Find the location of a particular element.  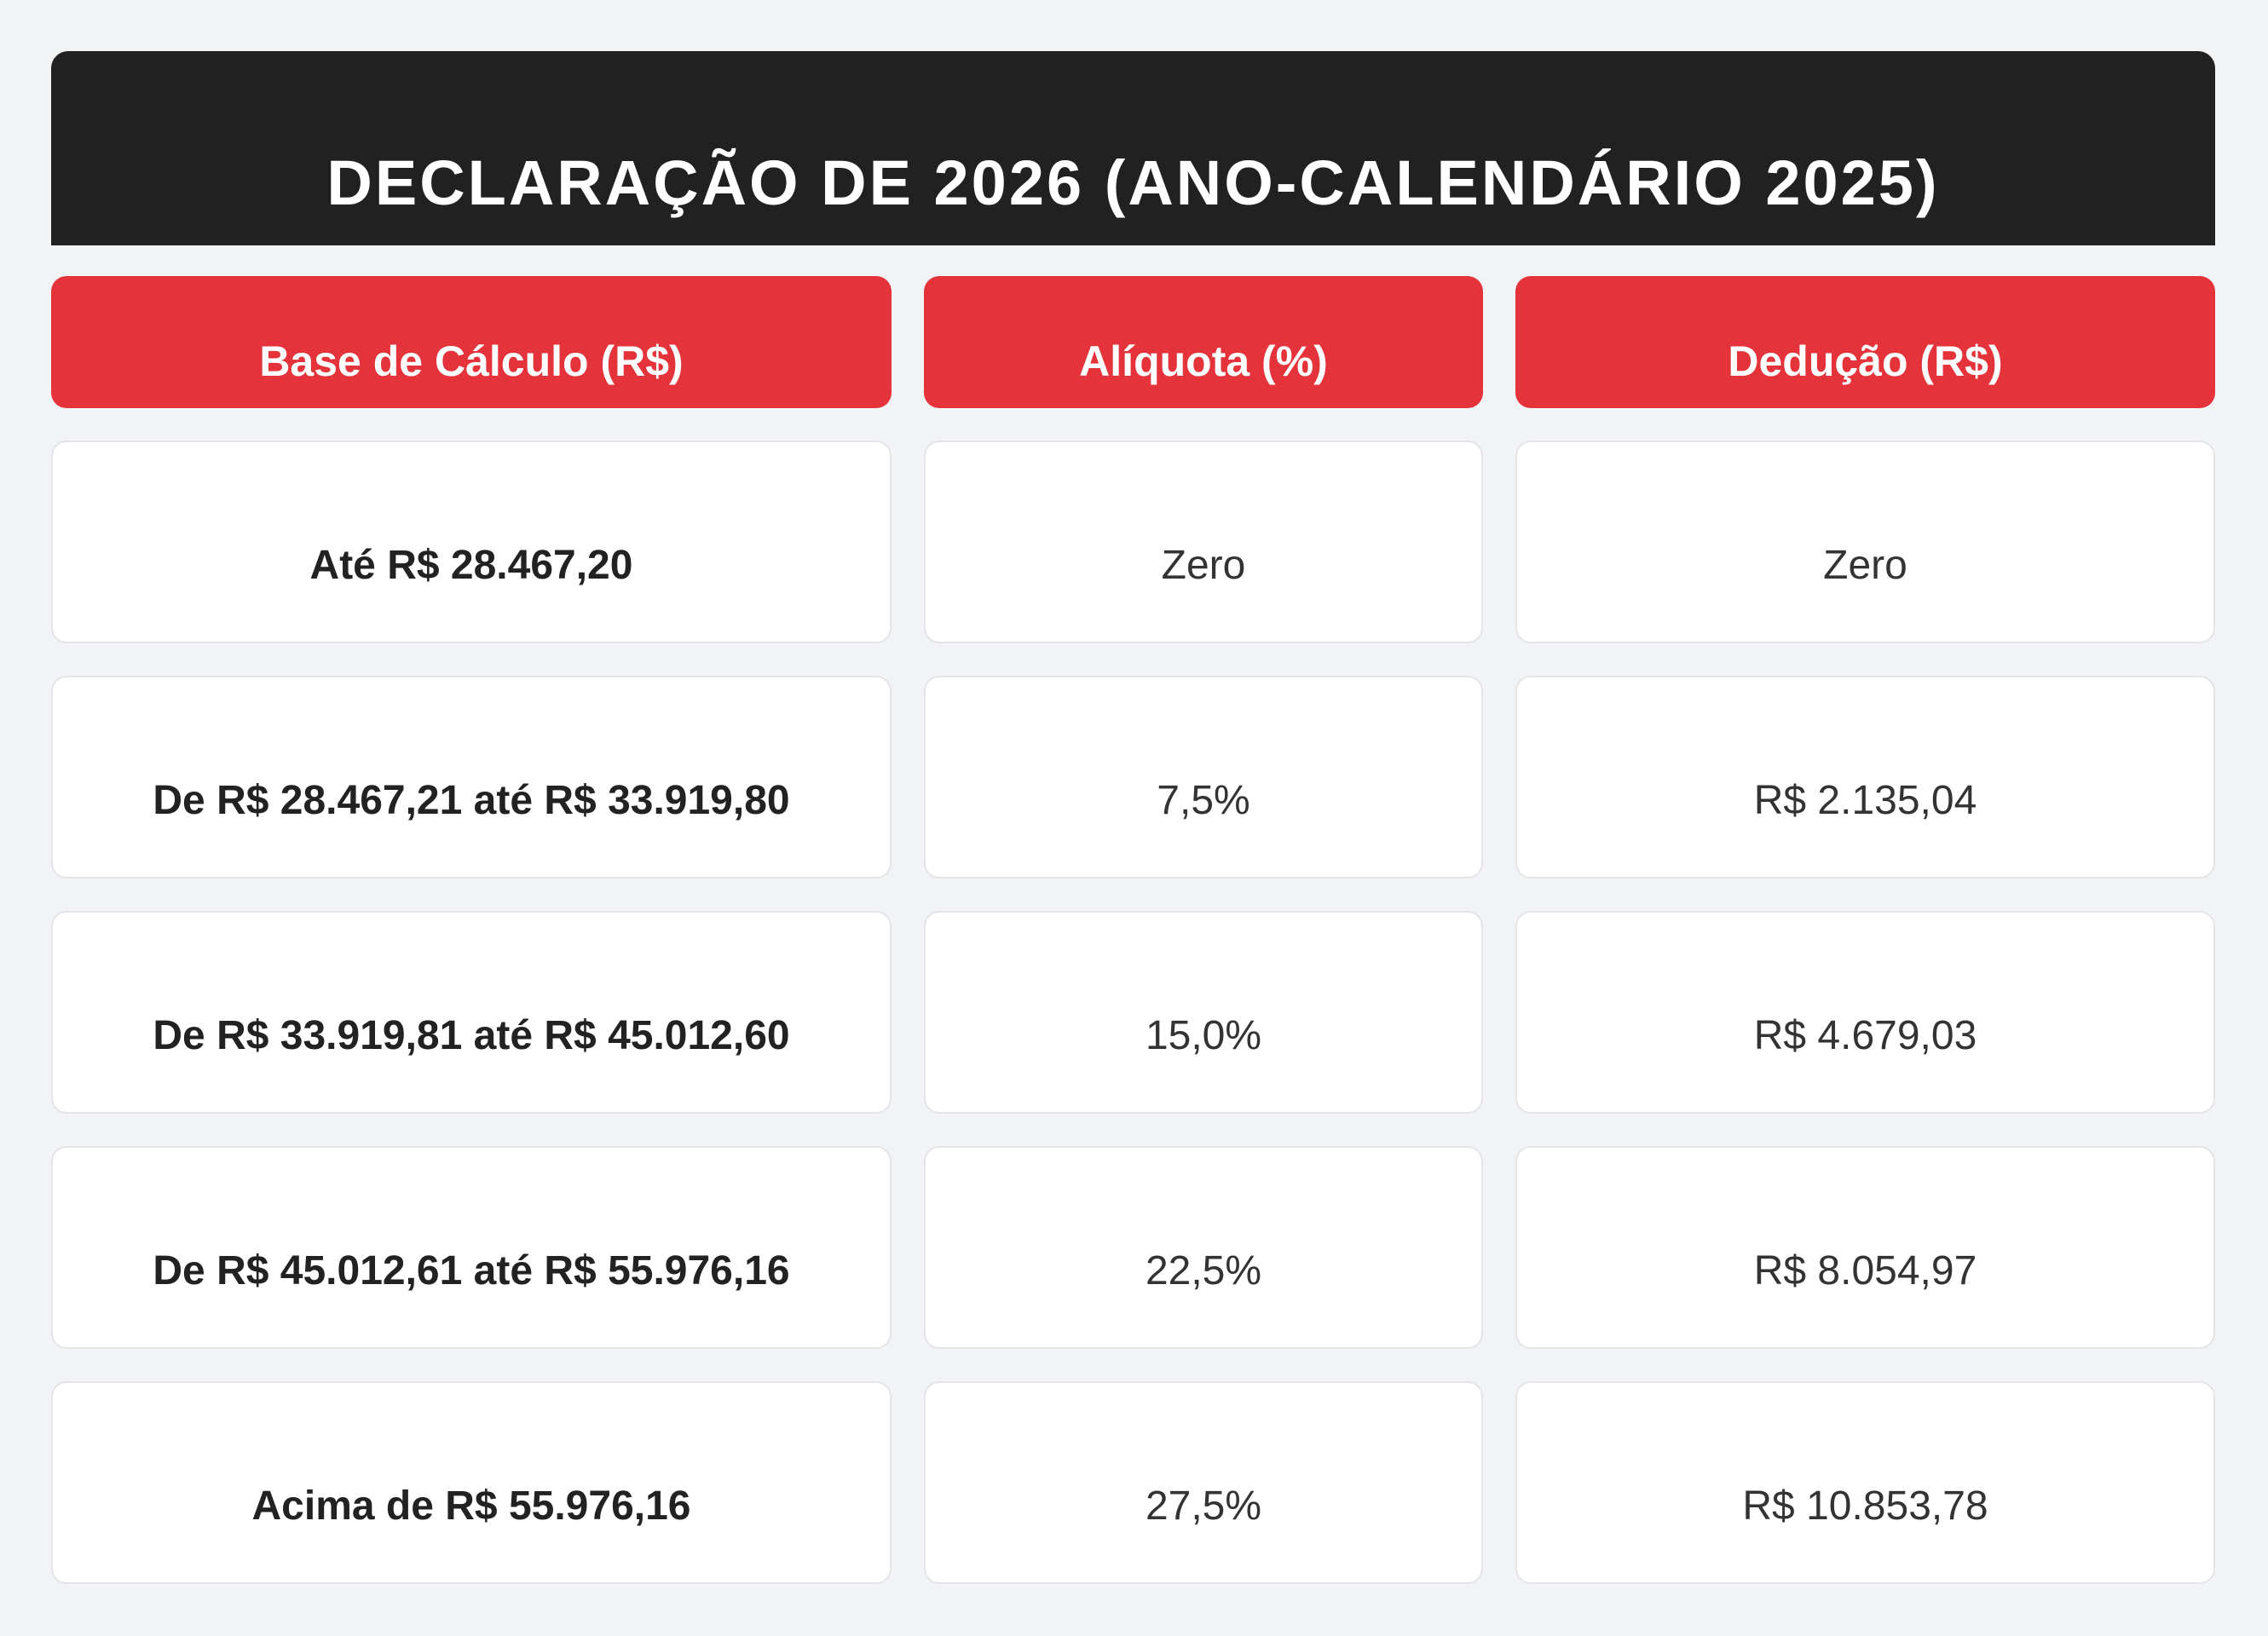

row-2-deducao: R$ 2.135,04 is located at coordinates (1865, 777).